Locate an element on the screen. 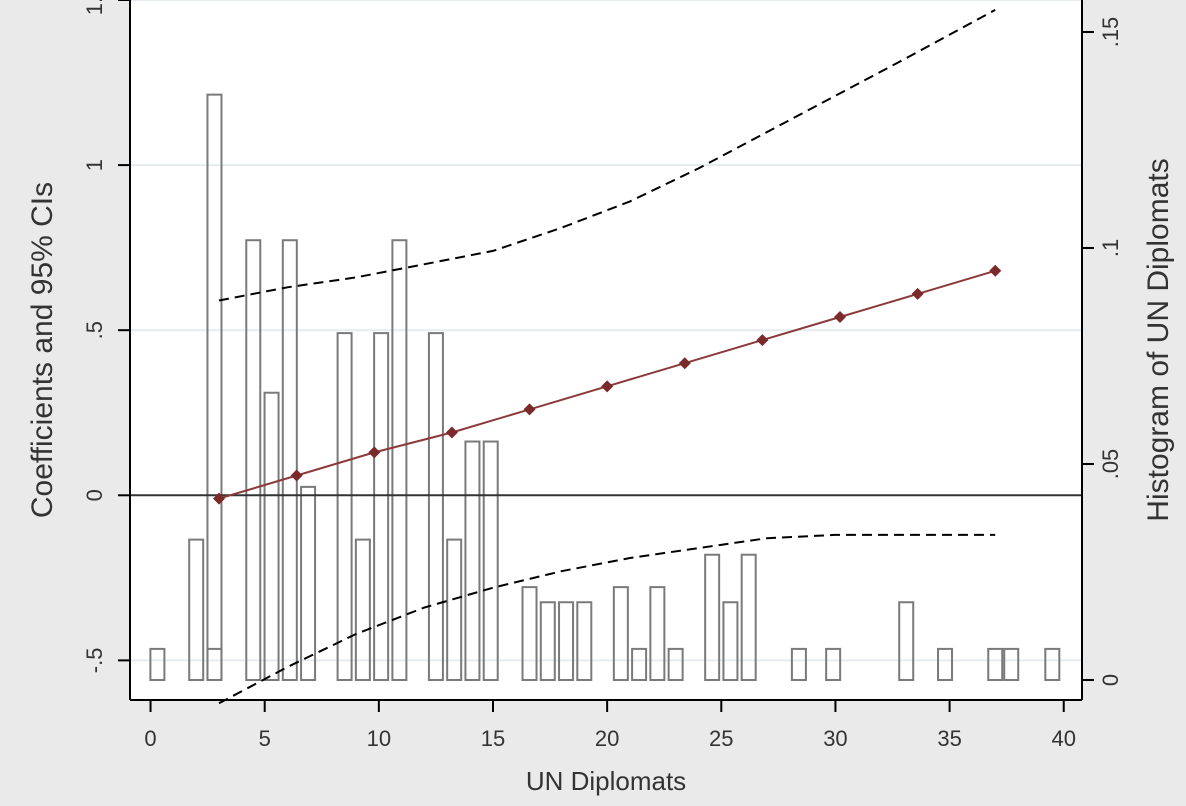 The width and height of the screenshot is (1186, 806). x-tick-label: 20 is located at coordinates (607, 738).